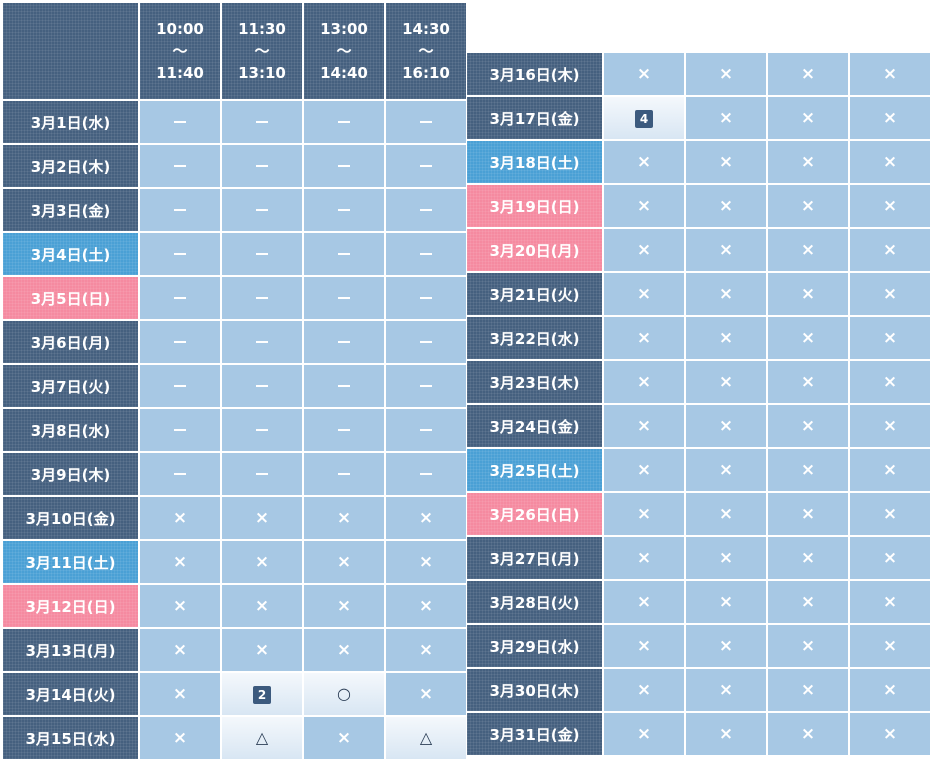  Describe the element at coordinates (344, 694) in the screenshot. I see `slot-open-button: ○` at that location.